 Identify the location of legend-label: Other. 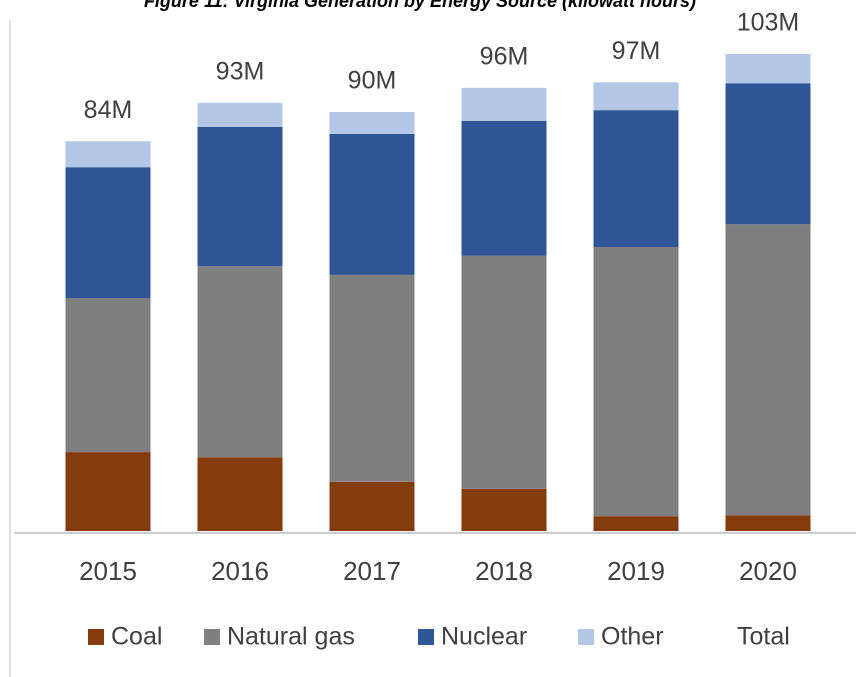
(632, 637).